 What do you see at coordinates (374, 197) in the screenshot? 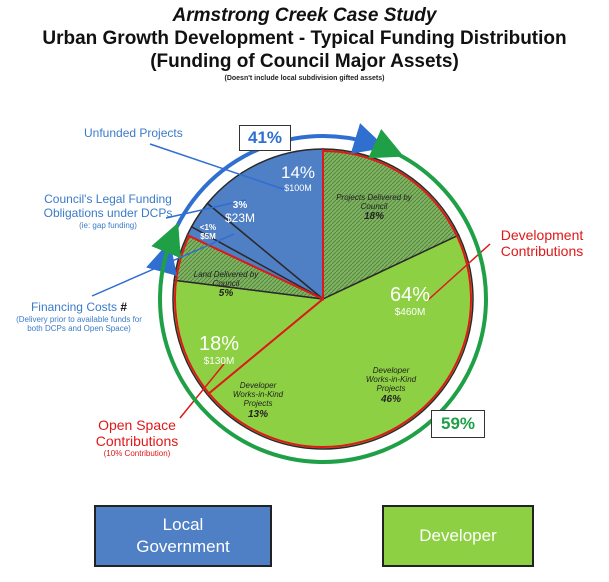
I see `slice-projects-delivered-line1: Projects Delivered by` at bounding box center [374, 197].